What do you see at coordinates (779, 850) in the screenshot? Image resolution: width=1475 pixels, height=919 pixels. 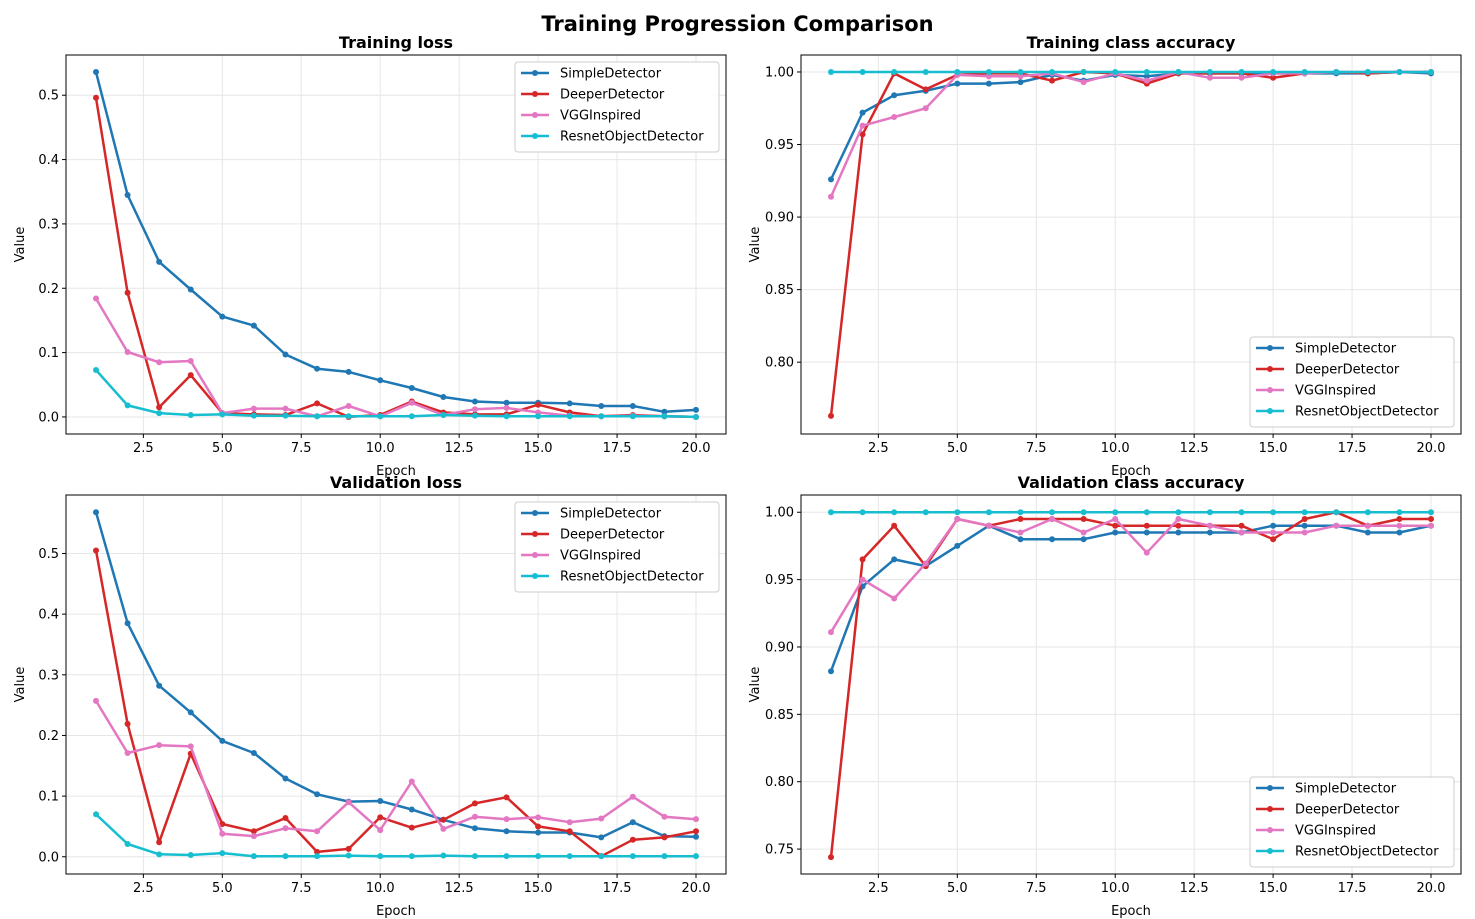 I see `y-tick-label: 0.75` at bounding box center [779, 850].